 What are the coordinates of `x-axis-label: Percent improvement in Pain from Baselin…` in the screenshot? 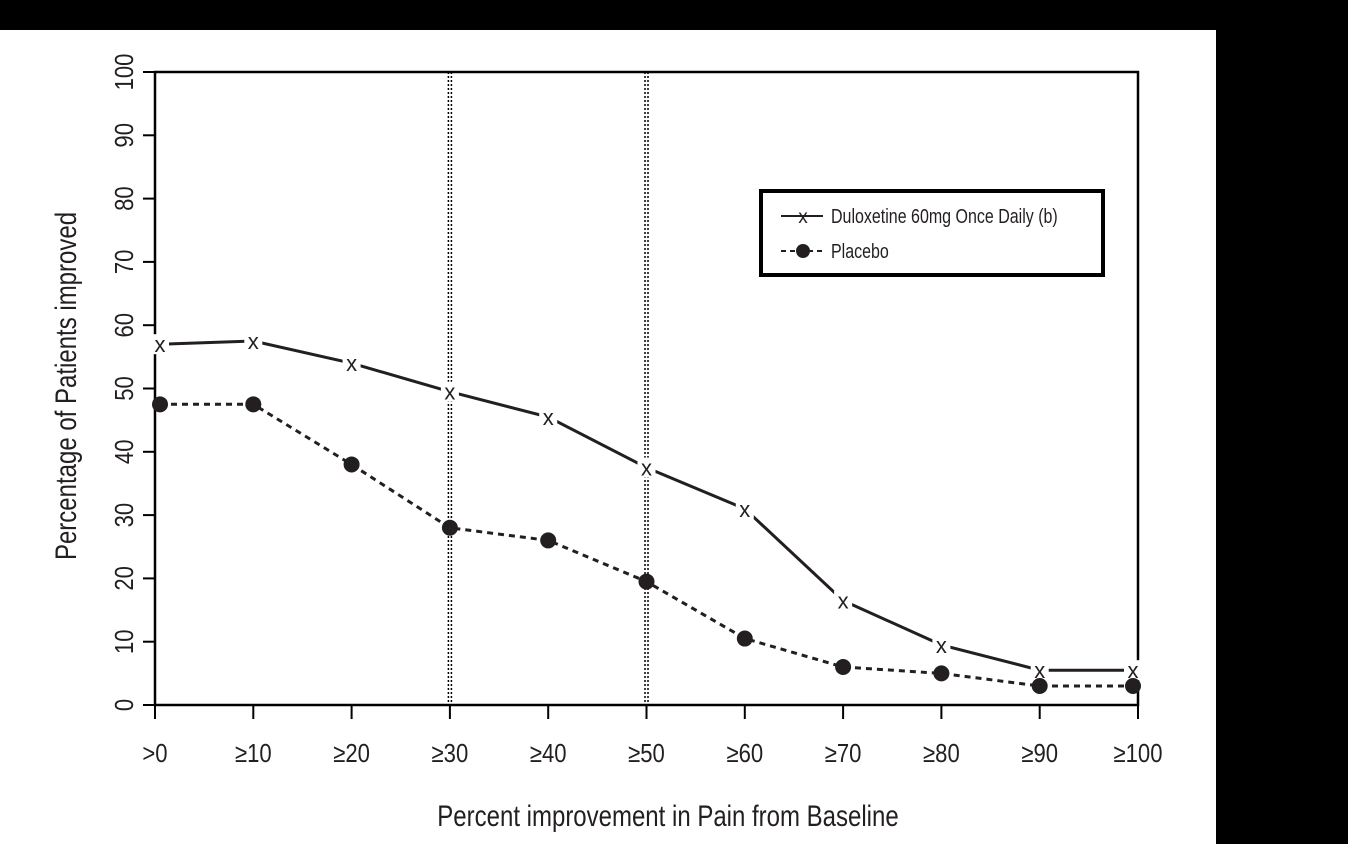 It's located at (667, 815).